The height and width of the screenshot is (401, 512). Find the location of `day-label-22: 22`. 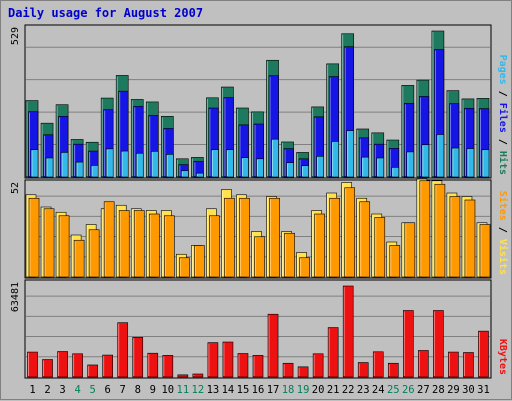

day-label-22: 22 is located at coordinates (348, 390).